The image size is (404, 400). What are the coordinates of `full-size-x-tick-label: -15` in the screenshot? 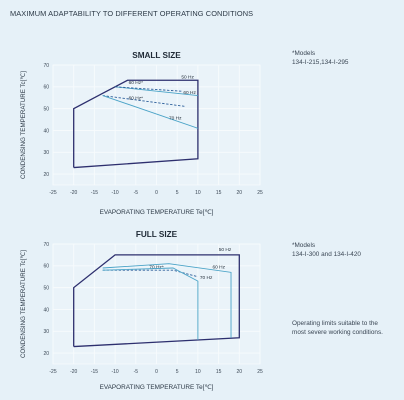 It's located at (94, 372).